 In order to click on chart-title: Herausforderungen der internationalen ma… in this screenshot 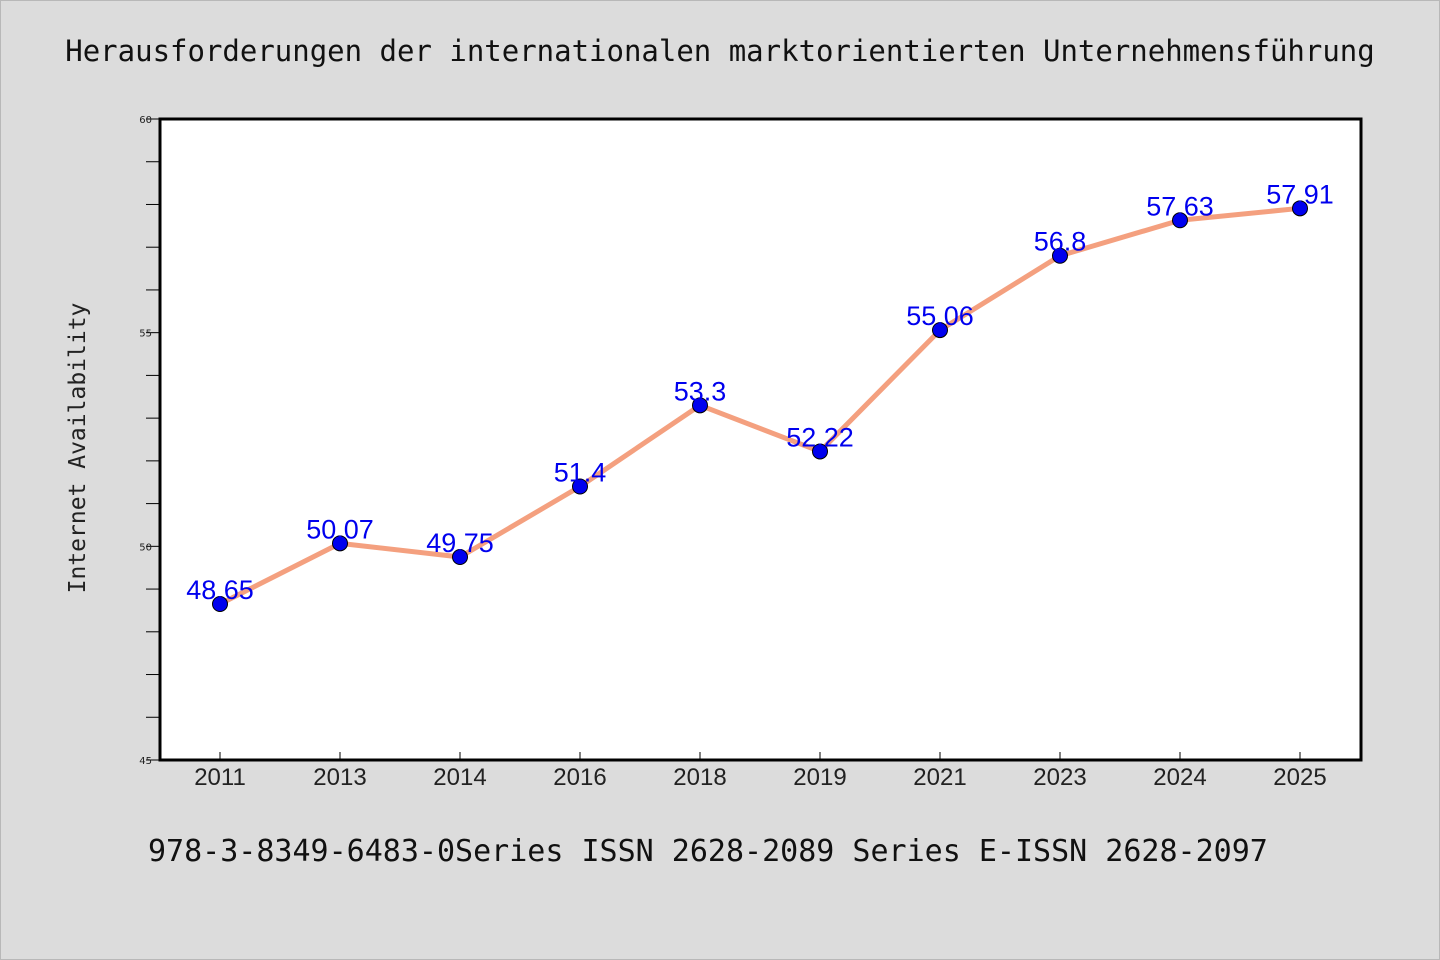, I will do `click(720, 51)`.